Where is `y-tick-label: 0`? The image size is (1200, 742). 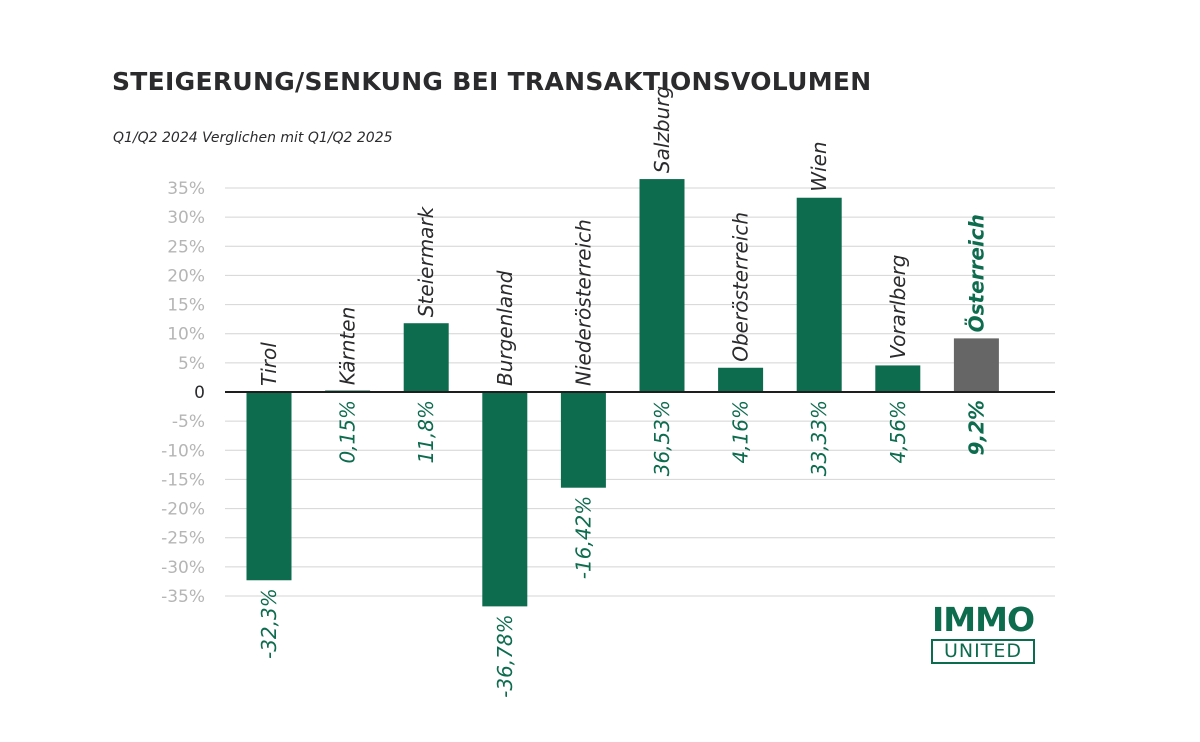 y-tick-label: 0 is located at coordinates (199, 393).